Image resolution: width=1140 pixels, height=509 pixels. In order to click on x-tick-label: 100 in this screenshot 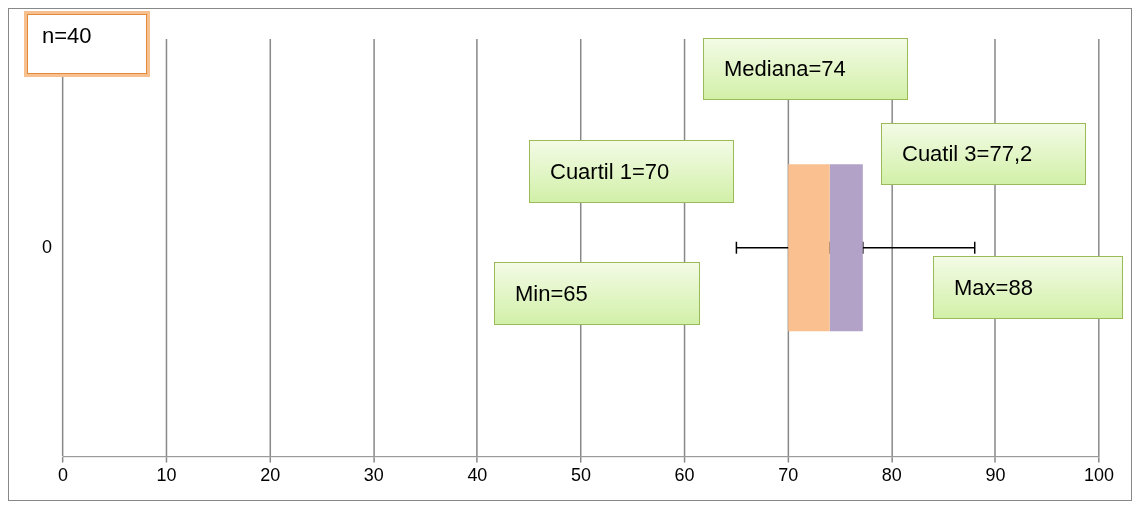, I will do `click(1099, 475)`.